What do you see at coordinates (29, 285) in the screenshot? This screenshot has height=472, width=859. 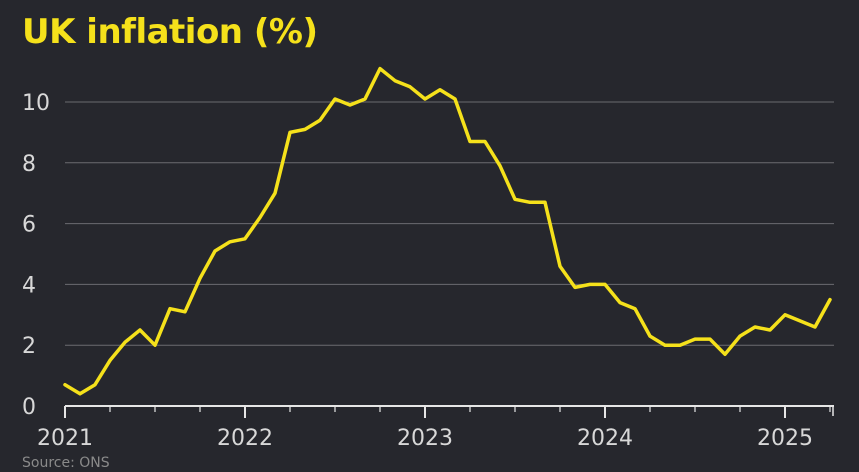 I see `y-tick-label: 4` at bounding box center [29, 285].